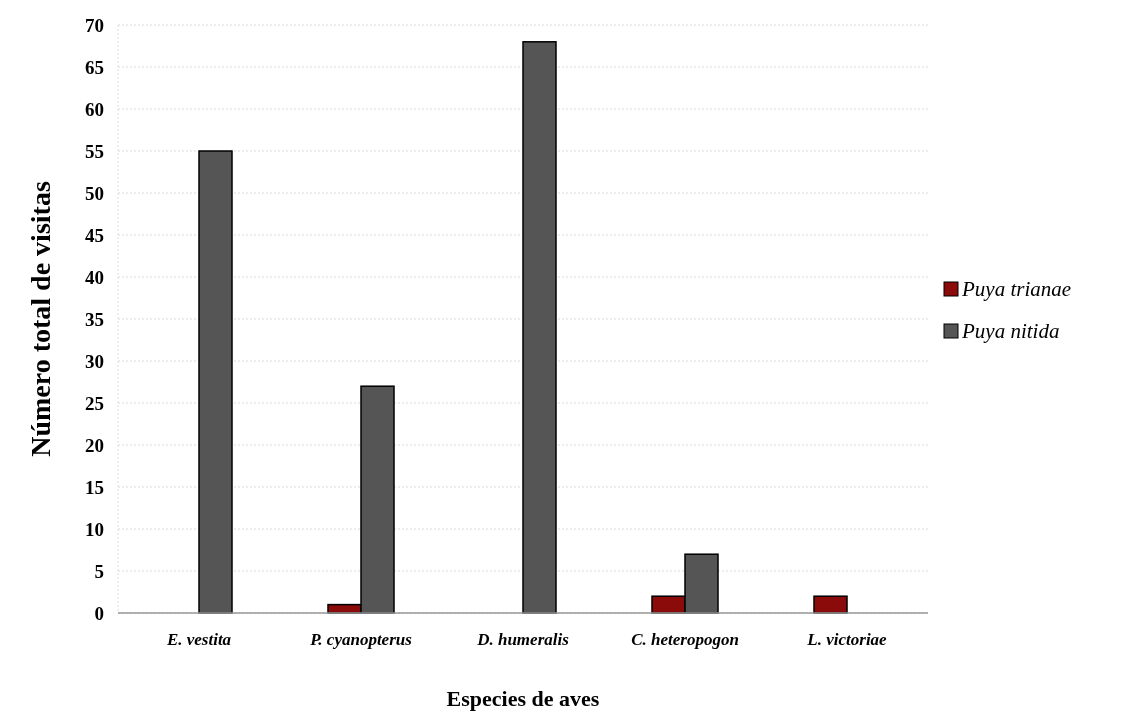 The height and width of the screenshot is (724, 1146). What do you see at coordinates (94, 529) in the screenshot?
I see `y-tick-label: 10` at bounding box center [94, 529].